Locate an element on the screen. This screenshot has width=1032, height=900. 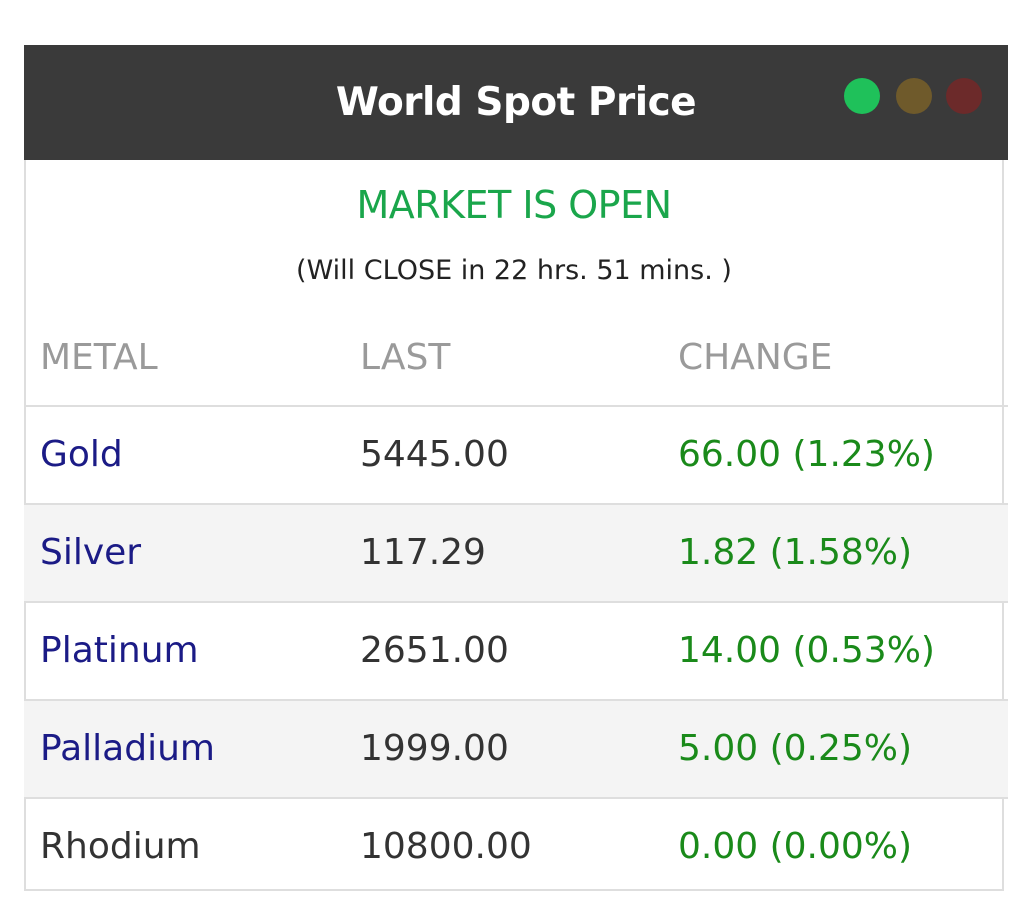
widget-header: World Spot Price is located at coordinates (516, 102).